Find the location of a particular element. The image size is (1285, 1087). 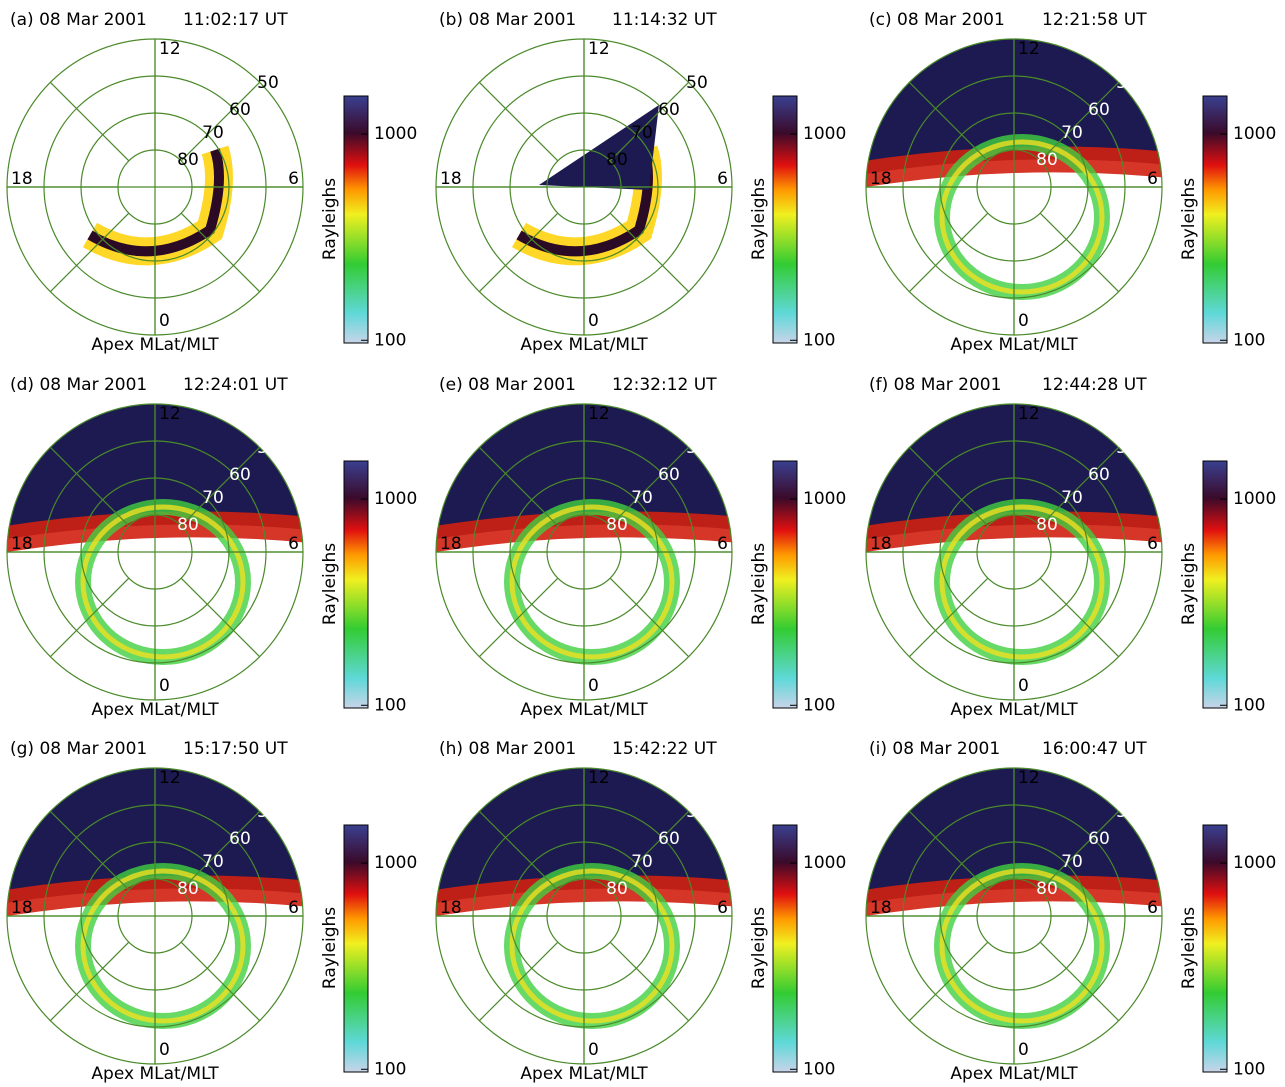

panel-label: (i) 08 Mar 2001 is located at coordinates (934, 749).